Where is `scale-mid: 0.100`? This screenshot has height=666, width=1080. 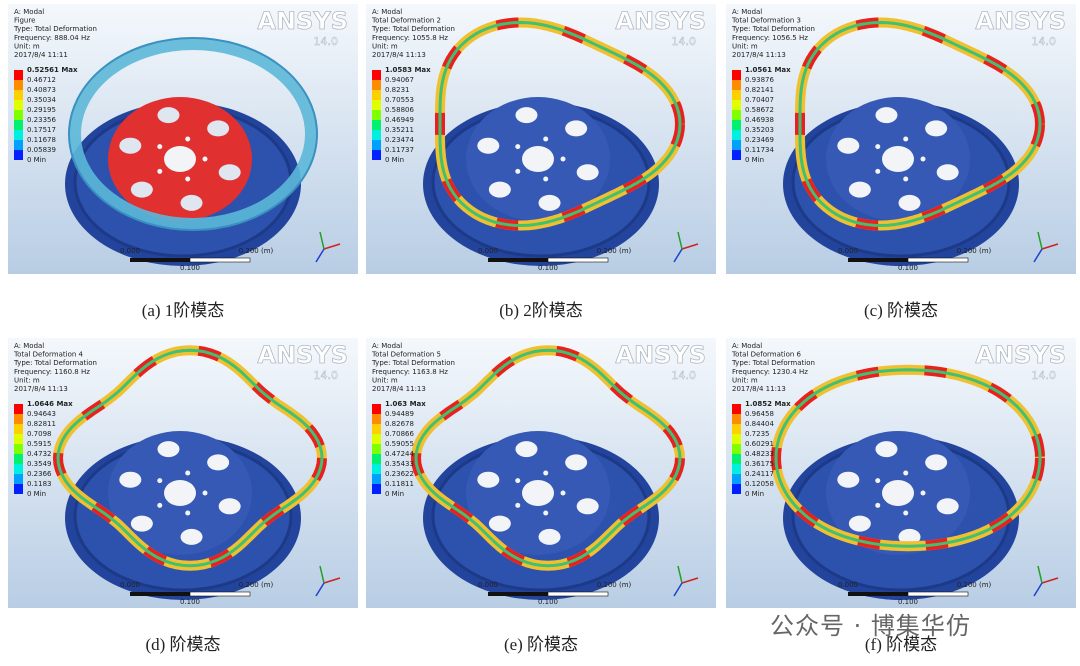 scale-mid: 0.100 is located at coordinates (190, 602).